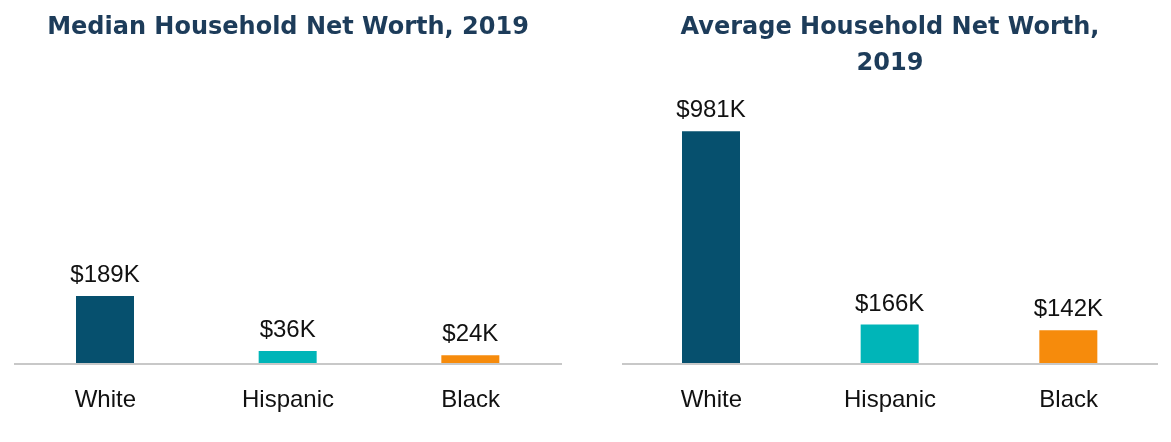 The image size is (1171, 442). What do you see at coordinates (1068, 308) in the screenshot?
I see `data-label: $142K` at bounding box center [1068, 308].